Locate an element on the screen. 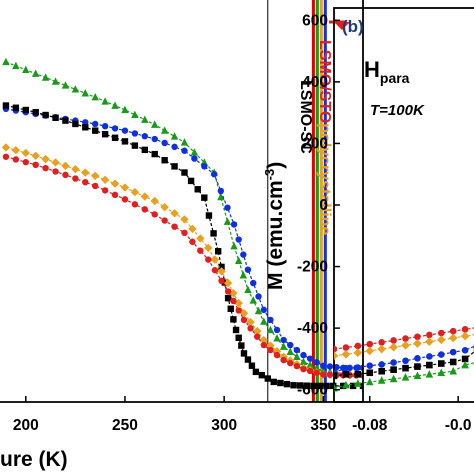 The image size is (474, 474). annotation-polycrystalline: polycrystalline is located at coordinates (324, 179).